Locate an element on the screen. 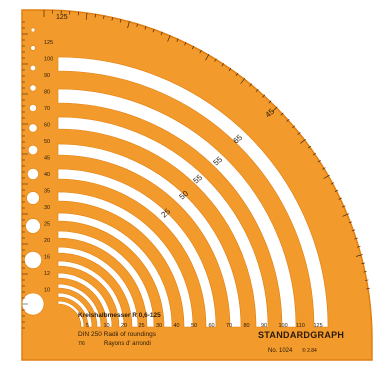  small-mark-2: © 2.84 is located at coordinates (309, 350).